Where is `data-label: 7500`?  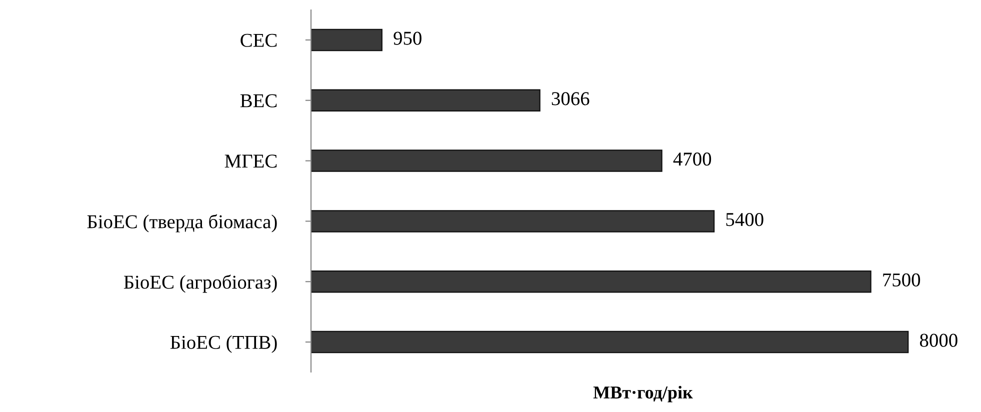 data-label: 7500 is located at coordinates (901, 279).